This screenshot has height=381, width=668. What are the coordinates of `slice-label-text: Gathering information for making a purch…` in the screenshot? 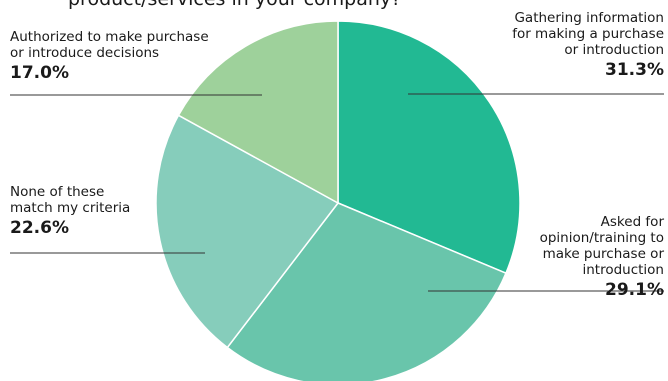 It's located at (588, 34).